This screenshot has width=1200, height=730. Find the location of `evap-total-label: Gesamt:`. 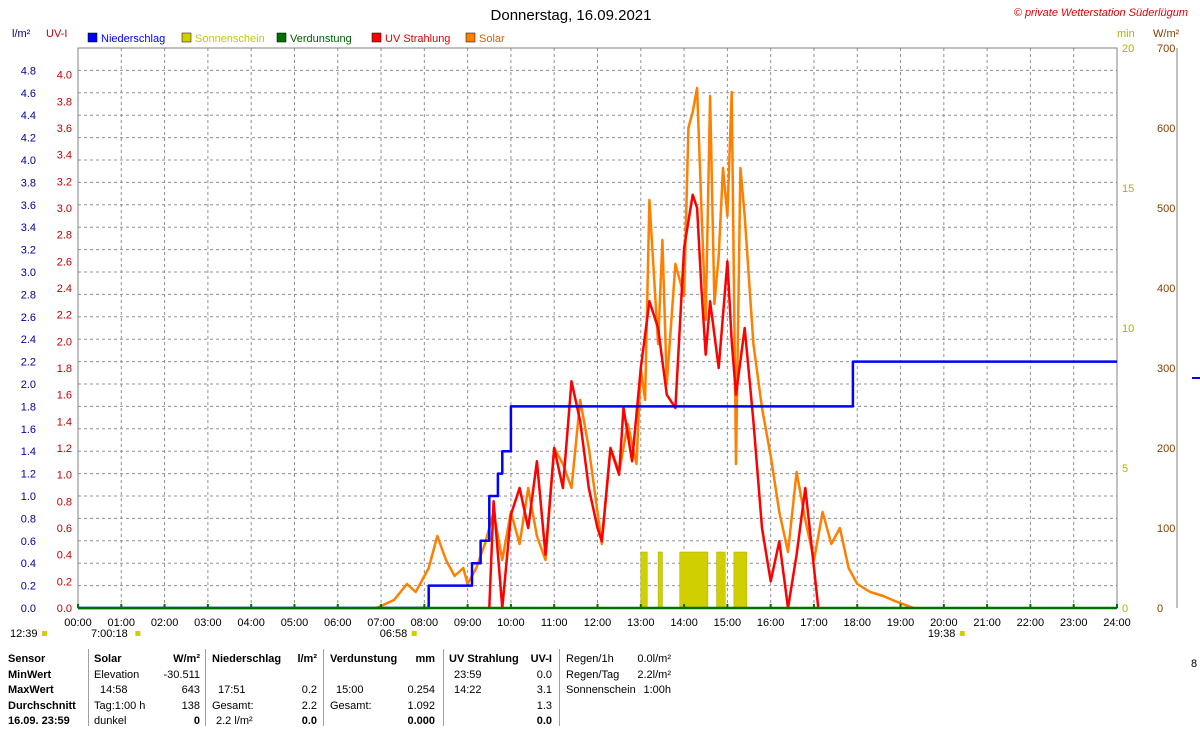

evap-total-label: Gesamt: is located at coordinates (351, 705).